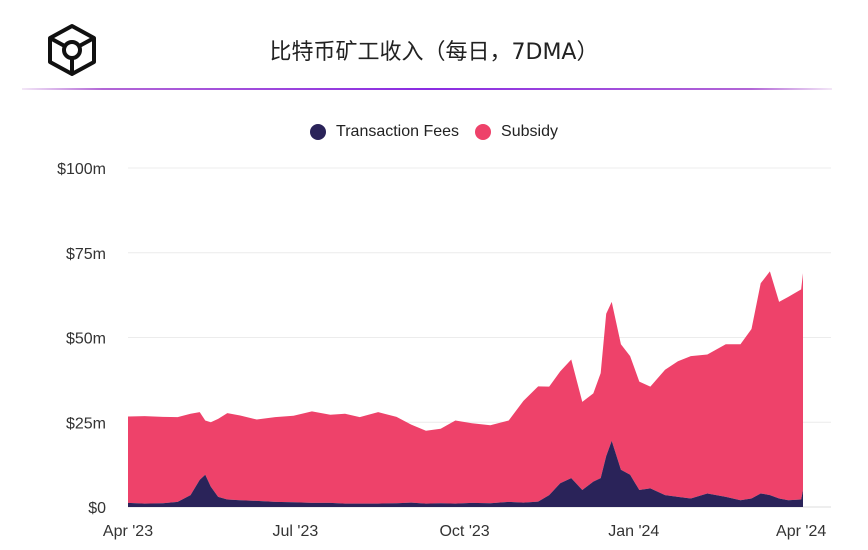 This screenshot has height=550, width=868. What do you see at coordinates (295, 531) in the screenshot?
I see `x-tick-label: Jul '23` at bounding box center [295, 531].